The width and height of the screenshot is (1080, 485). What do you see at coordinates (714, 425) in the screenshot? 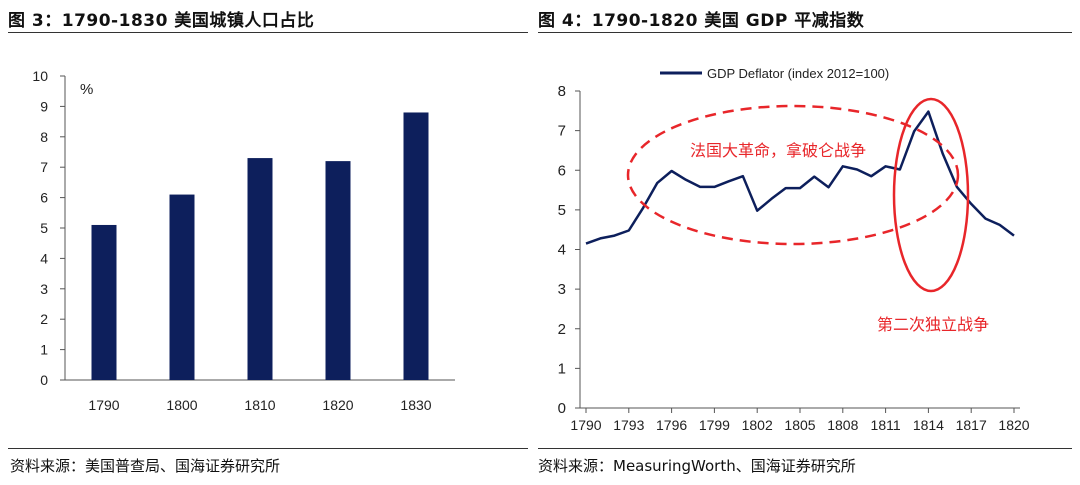
I see `x-tick-label: 1799` at bounding box center [714, 425].